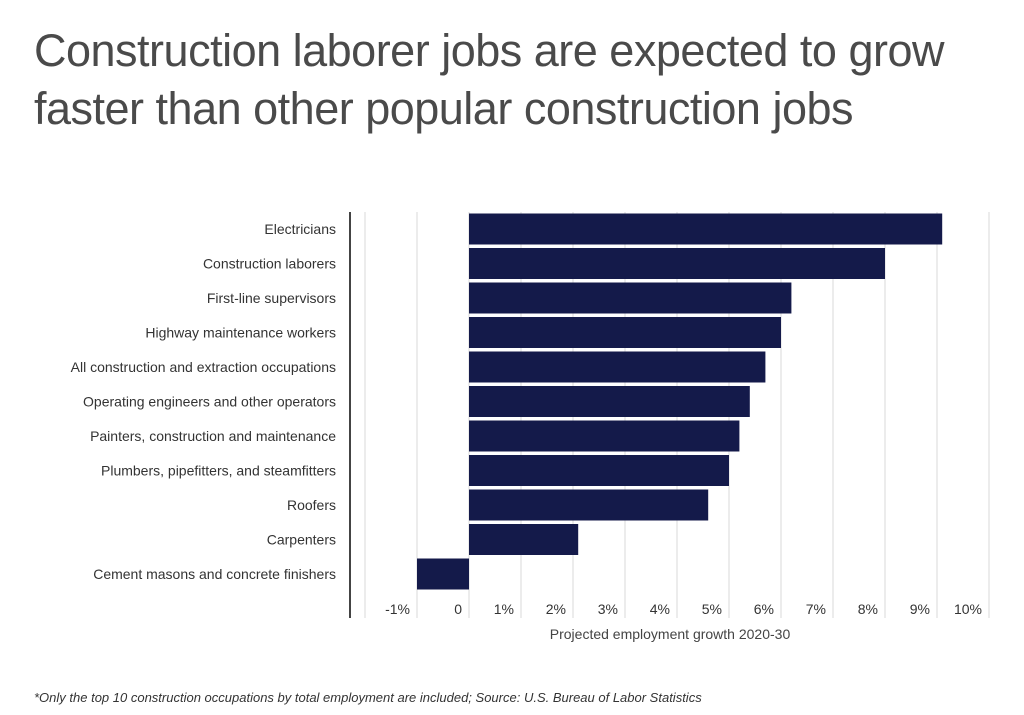  Describe the element at coordinates (712, 609) in the screenshot. I see `tick-label: 5%` at that location.